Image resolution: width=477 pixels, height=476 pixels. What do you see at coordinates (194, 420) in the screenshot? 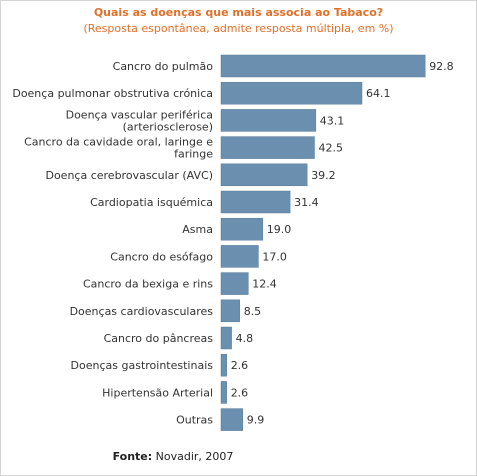
I see `category-label-13: Outras` at bounding box center [194, 420].